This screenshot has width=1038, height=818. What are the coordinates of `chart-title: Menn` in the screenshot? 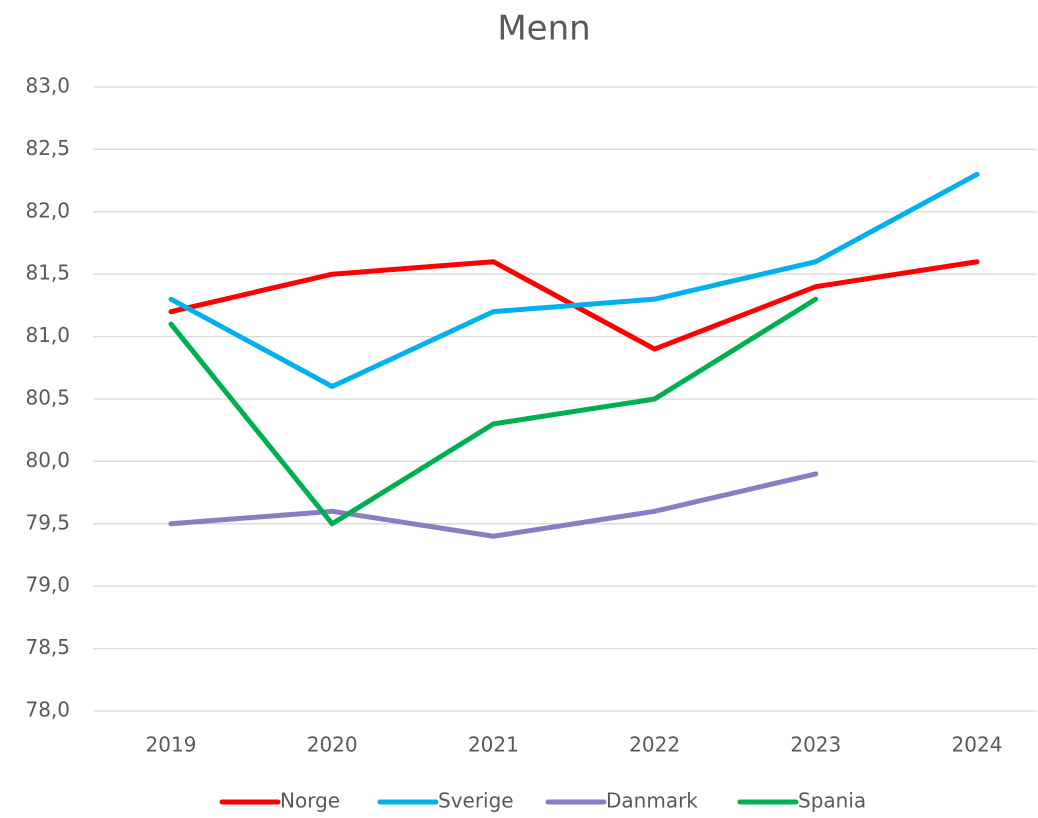 It's located at (543, 29).